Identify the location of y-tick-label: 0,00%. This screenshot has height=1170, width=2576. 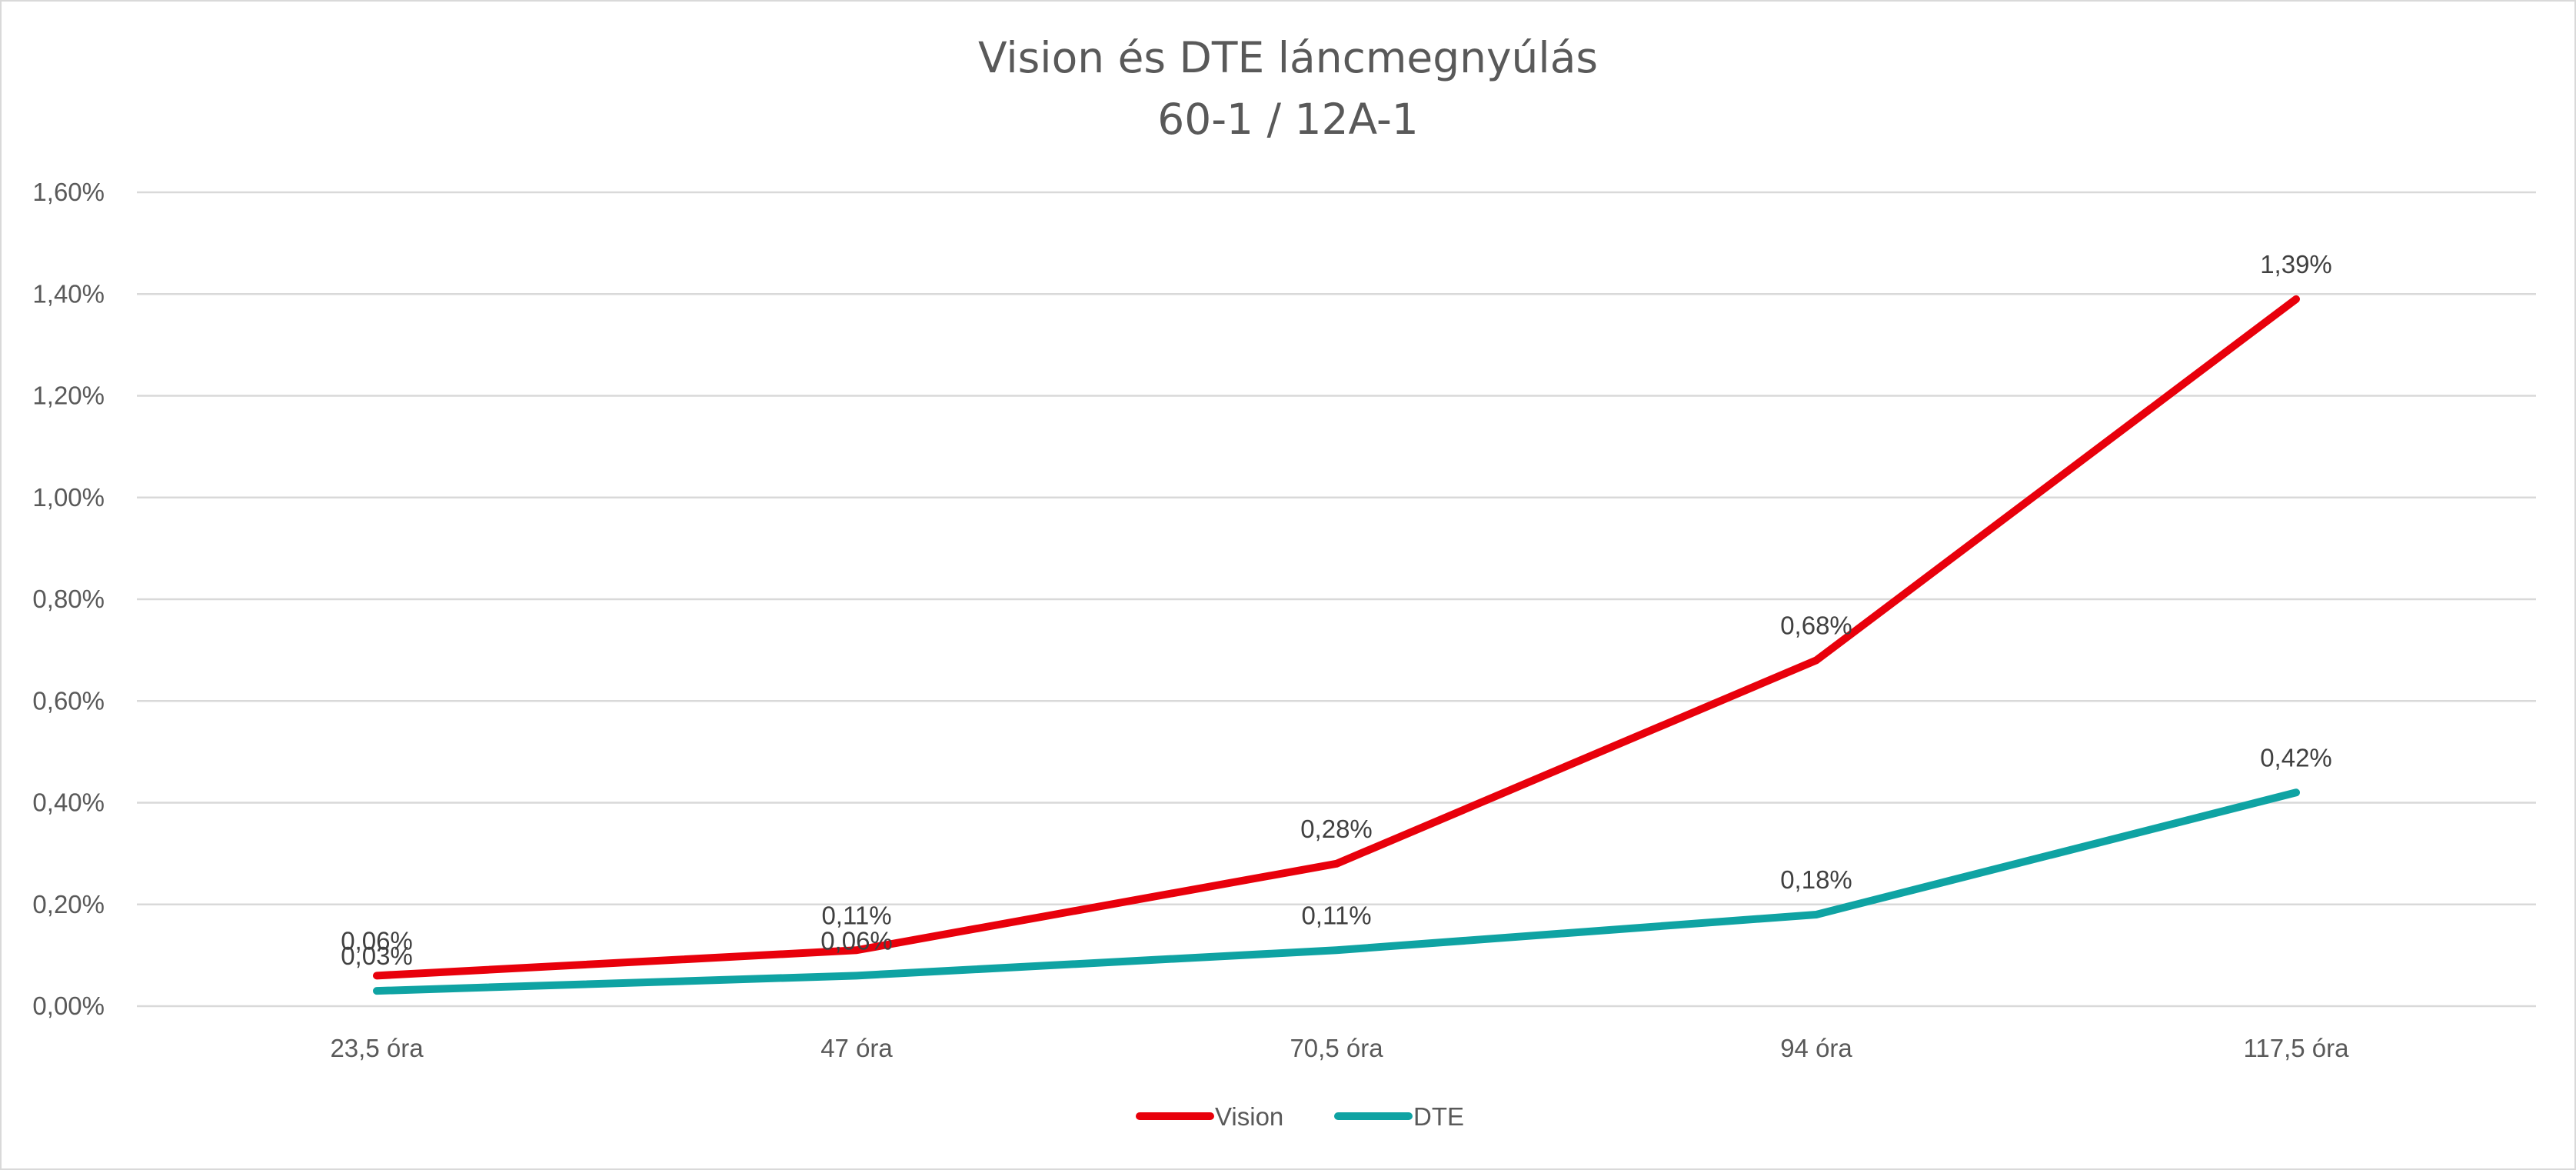
(68, 1006).